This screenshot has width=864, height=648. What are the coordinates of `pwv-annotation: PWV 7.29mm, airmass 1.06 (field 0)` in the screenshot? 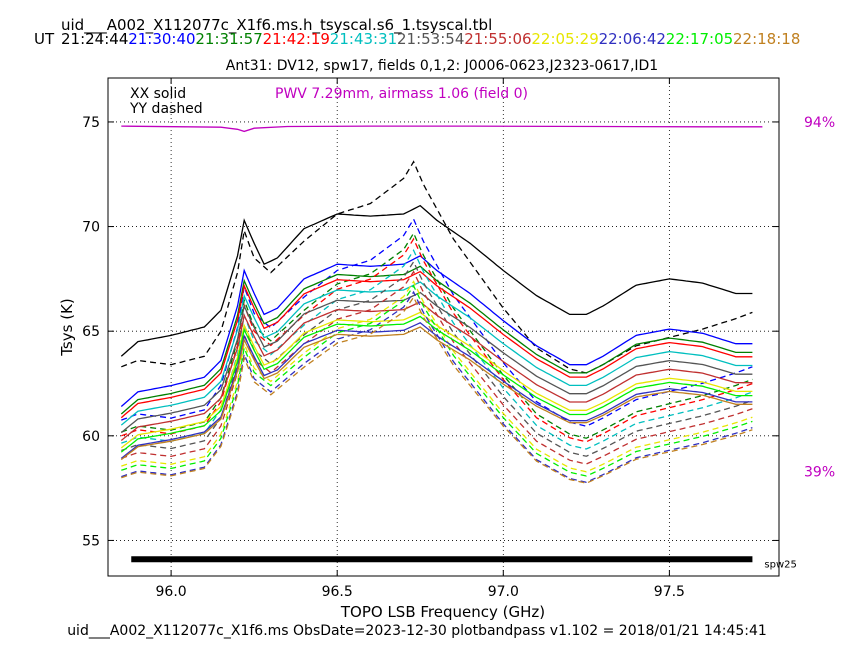 It's located at (401, 94).